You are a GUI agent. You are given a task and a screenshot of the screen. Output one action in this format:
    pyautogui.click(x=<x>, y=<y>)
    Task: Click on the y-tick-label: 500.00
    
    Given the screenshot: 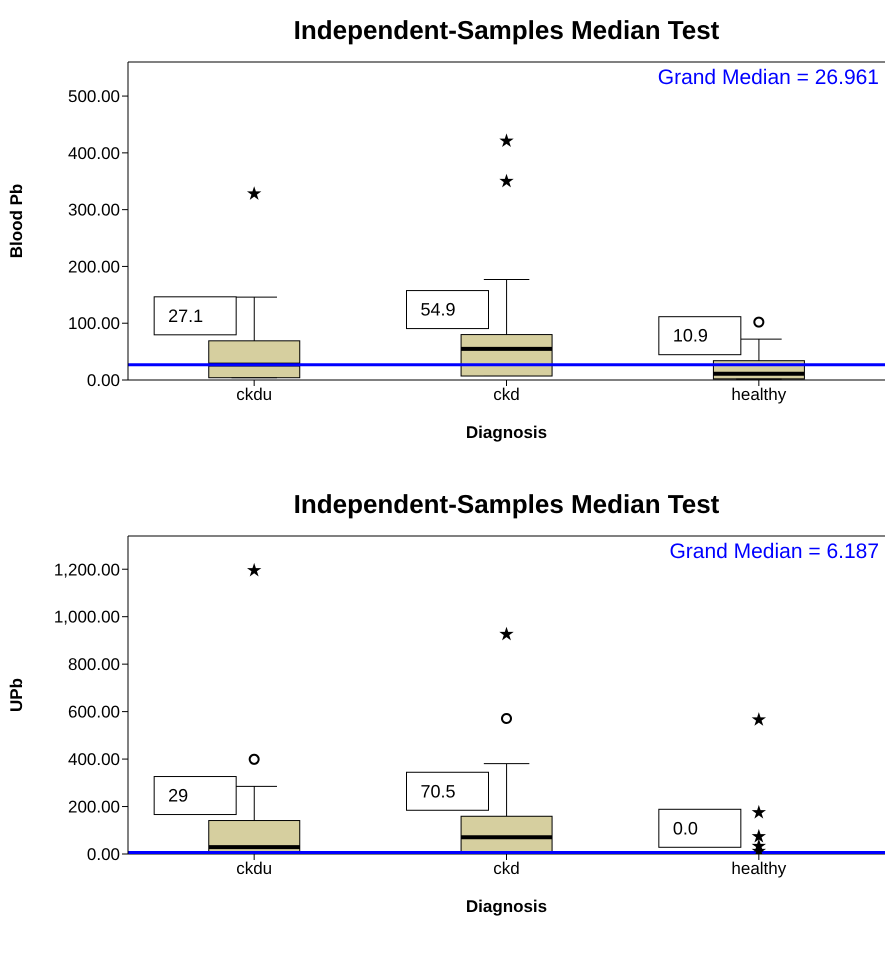 What is the action you would take?
    pyautogui.click(x=94, y=96)
    